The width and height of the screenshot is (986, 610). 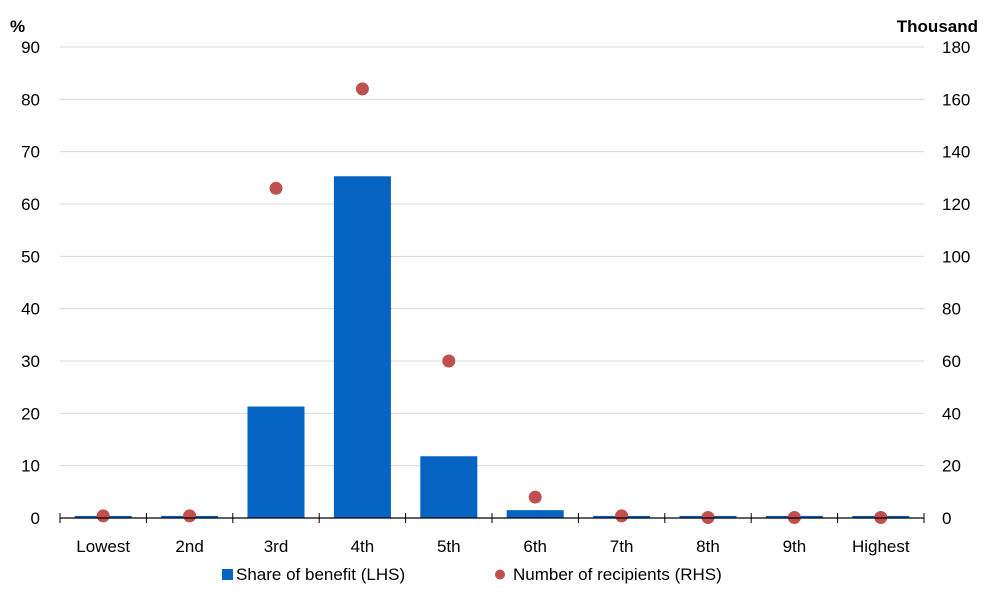 What do you see at coordinates (956, 204) in the screenshot?
I see `right-tick-label: 120` at bounding box center [956, 204].